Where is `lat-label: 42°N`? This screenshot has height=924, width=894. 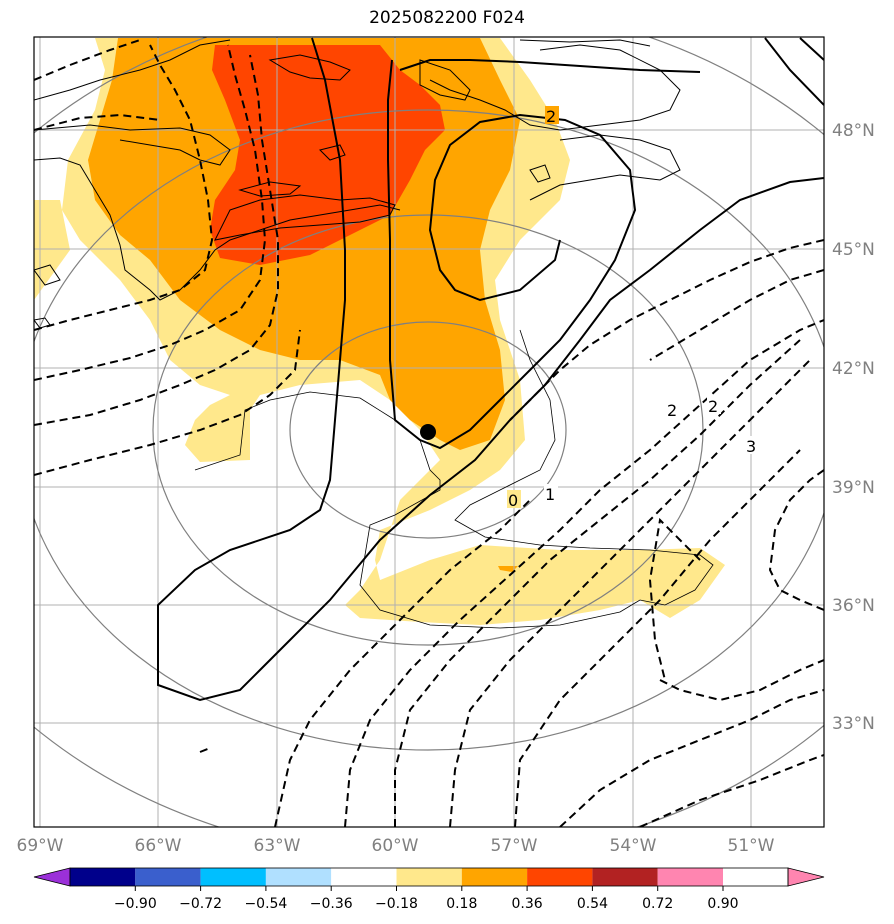 lat-label: 42°N is located at coordinates (853, 369).